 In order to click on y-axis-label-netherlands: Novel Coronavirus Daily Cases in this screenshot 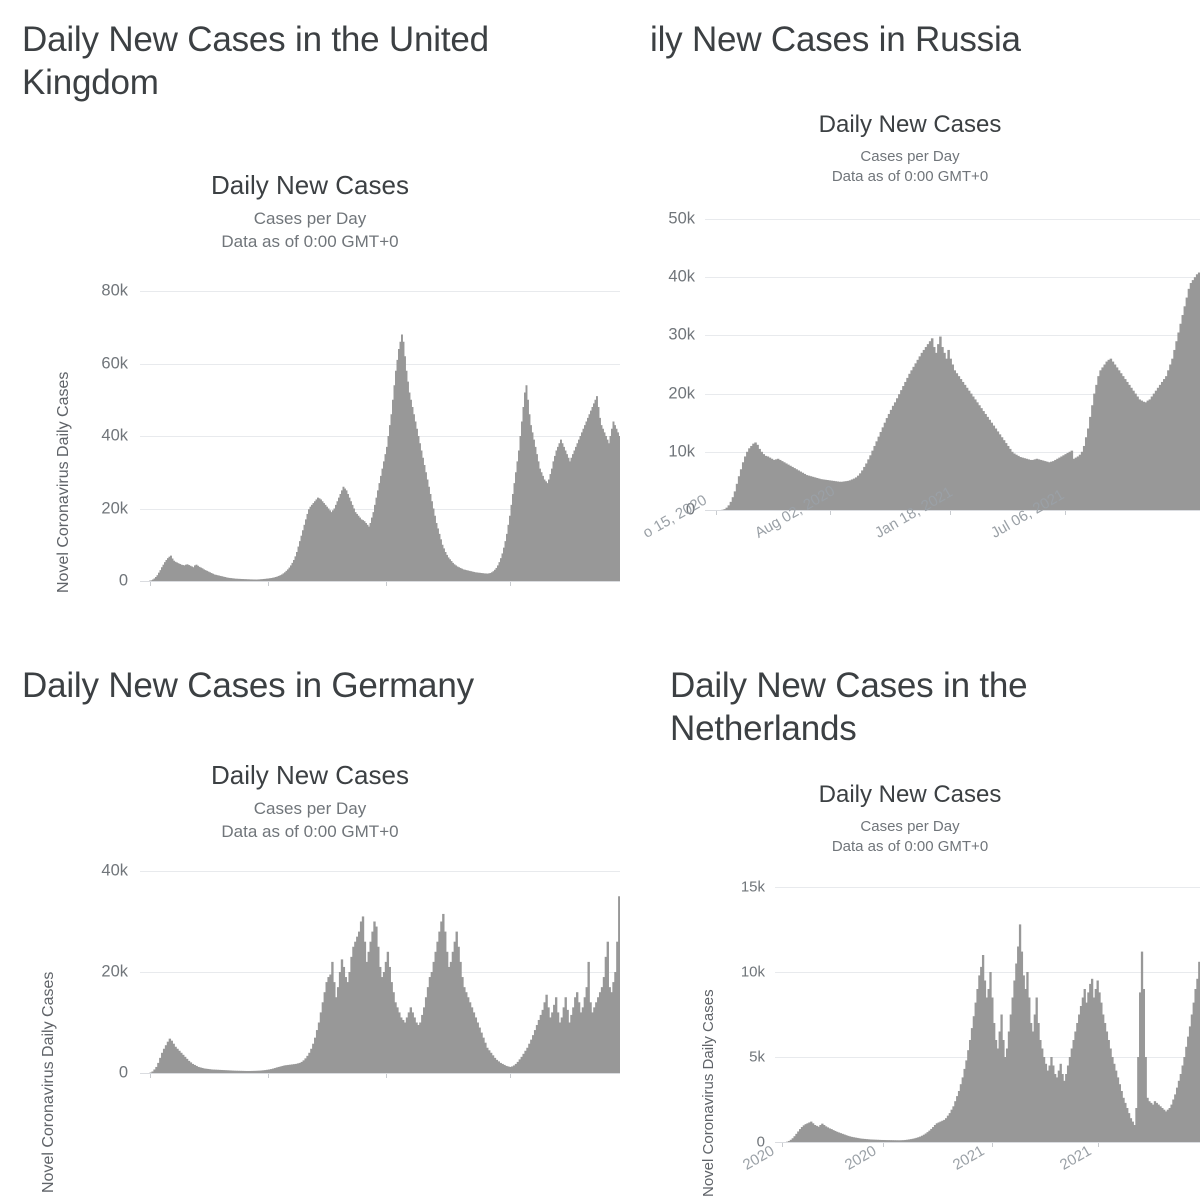, I will do `click(708, 1093)`.